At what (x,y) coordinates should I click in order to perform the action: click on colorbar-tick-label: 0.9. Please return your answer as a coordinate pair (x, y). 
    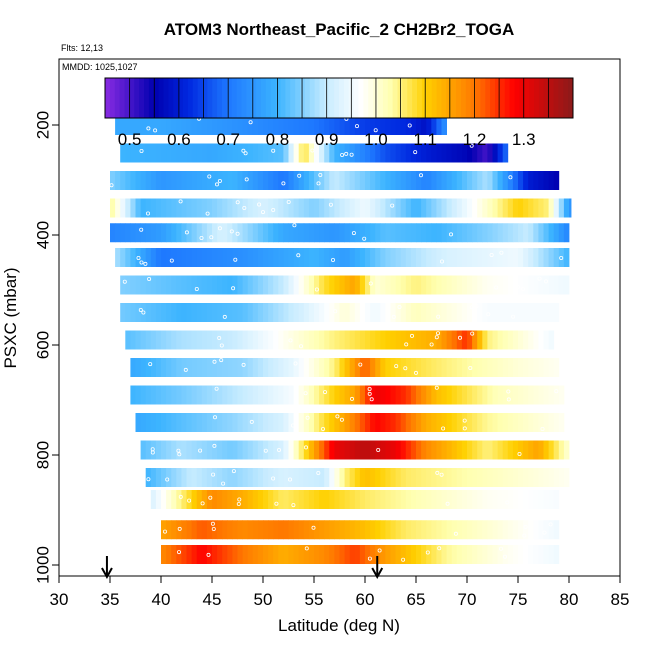
    Looking at the image, I should click on (327, 139).